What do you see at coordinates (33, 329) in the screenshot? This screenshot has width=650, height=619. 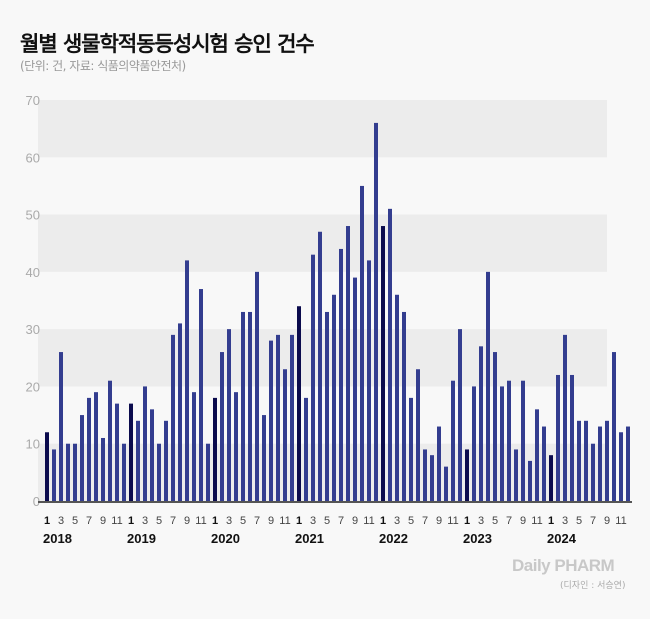 I see `y-tick-label: 30` at bounding box center [33, 329].